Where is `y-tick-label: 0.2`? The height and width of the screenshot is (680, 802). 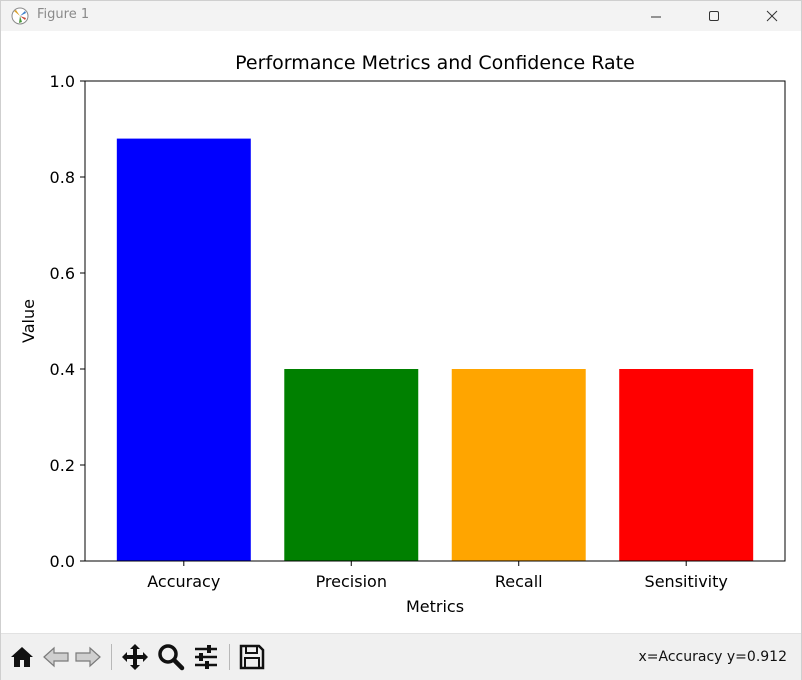
y-tick-label: 0.2 is located at coordinates (62, 465).